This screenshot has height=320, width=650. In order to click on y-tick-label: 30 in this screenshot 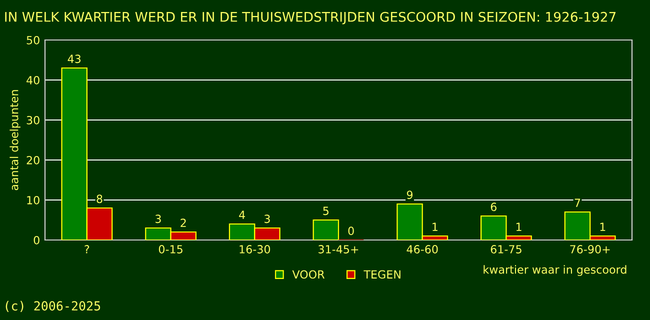, I will do `click(33, 120)`.